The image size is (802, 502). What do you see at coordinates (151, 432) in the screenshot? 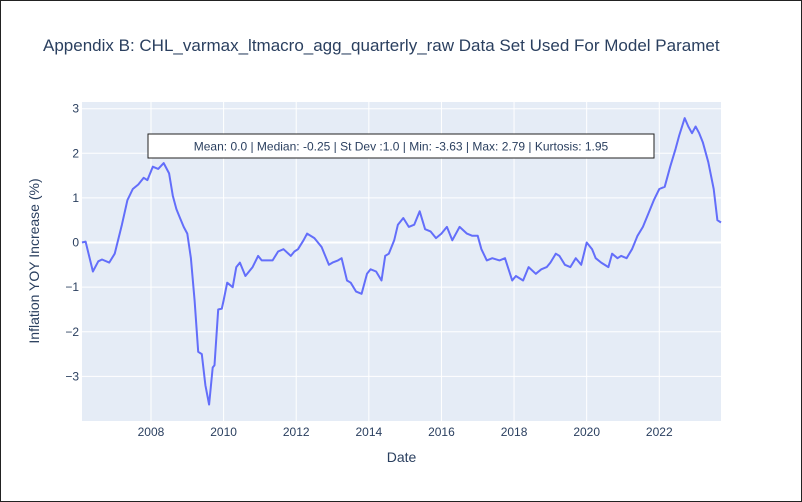
I see `x-tick-label: 2008` at bounding box center [151, 432].